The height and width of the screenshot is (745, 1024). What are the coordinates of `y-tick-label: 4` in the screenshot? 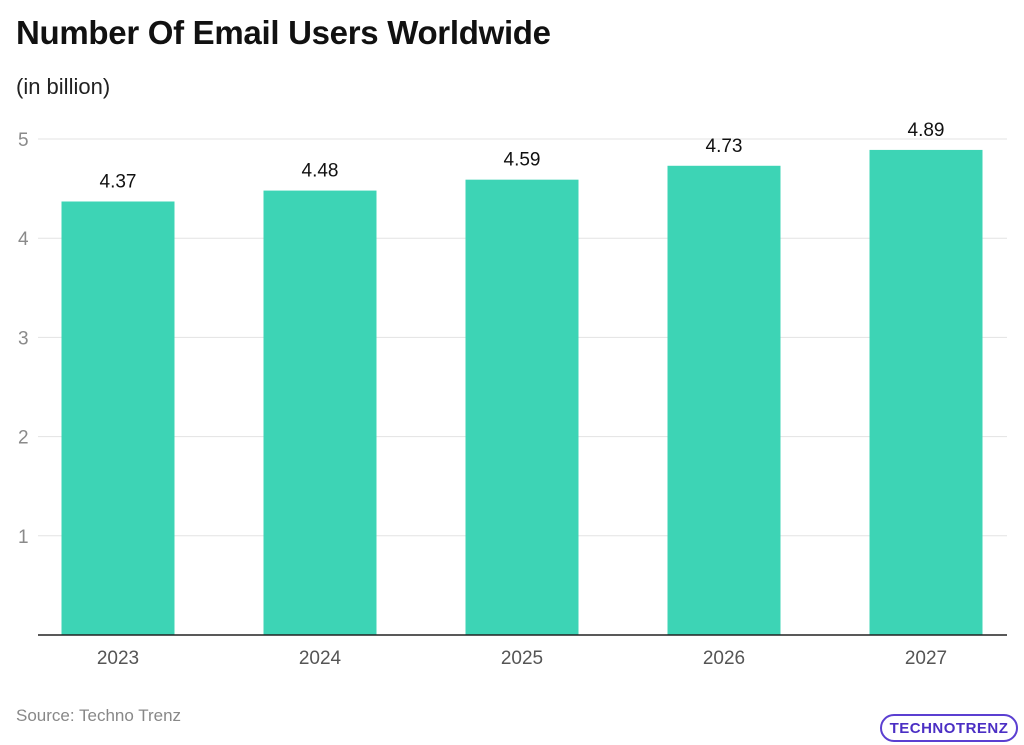 It's located at (23, 239).